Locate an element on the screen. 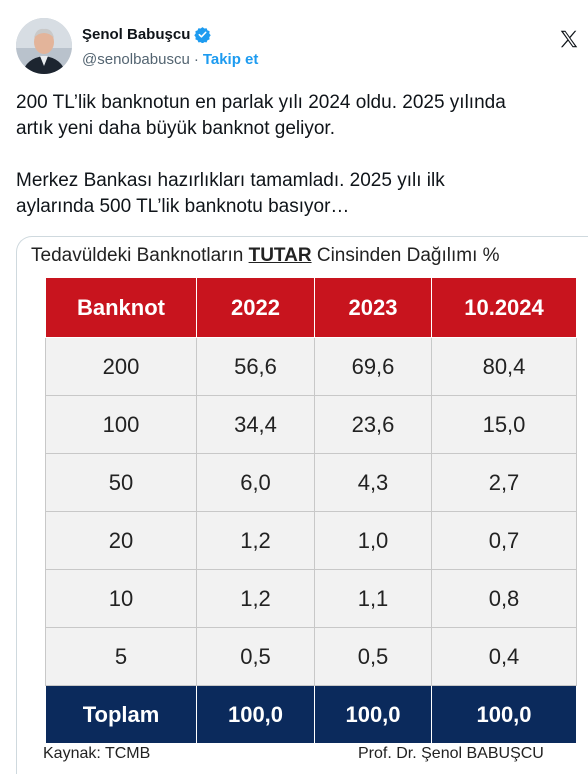  table-row-cell: 23,6 is located at coordinates (373, 424).